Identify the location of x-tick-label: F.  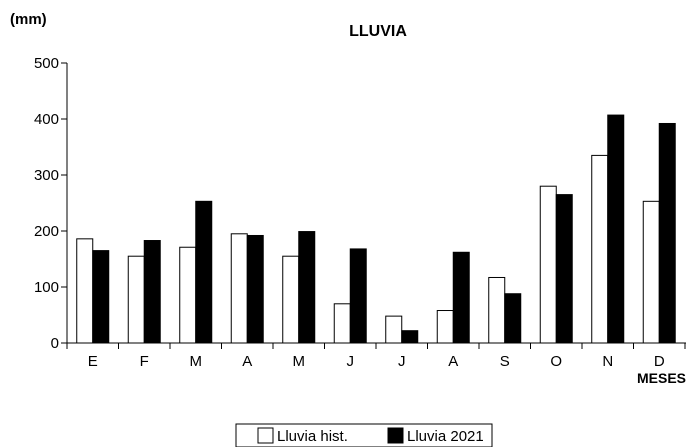
(144, 361).